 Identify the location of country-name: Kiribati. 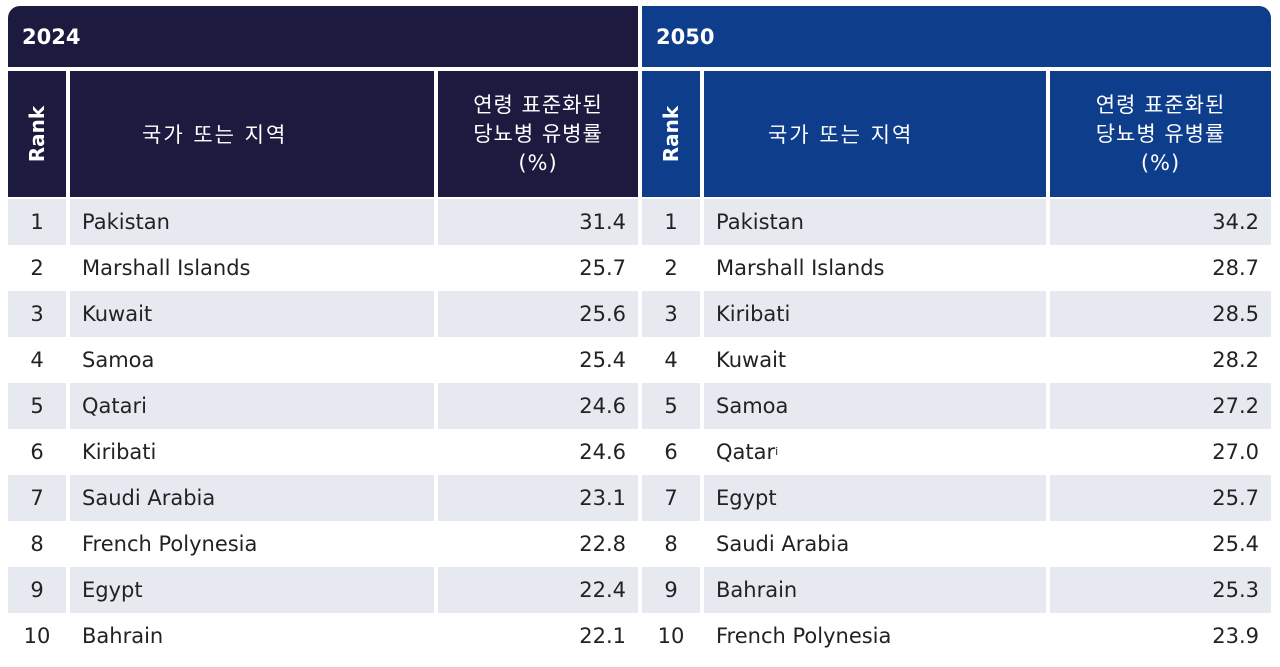
(753, 314).